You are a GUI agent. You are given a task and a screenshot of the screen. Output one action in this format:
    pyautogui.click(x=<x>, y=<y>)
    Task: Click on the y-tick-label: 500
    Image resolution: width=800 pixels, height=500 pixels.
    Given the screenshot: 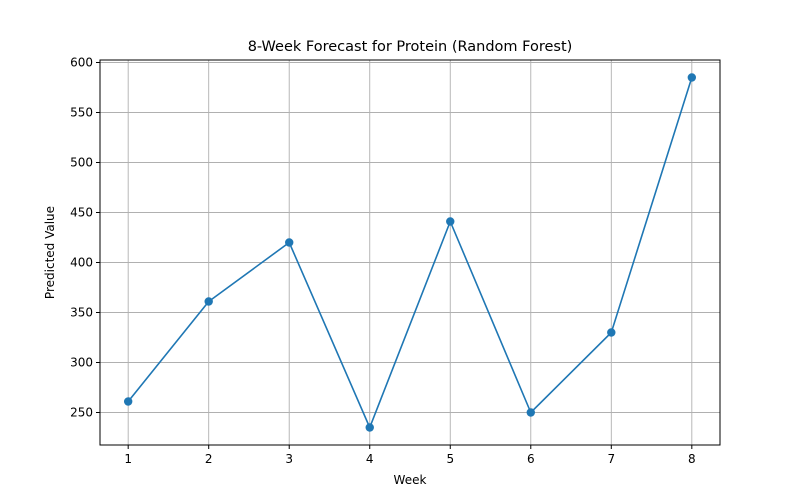 What is the action you would take?
    pyautogui.click(x=81, y=163)
    